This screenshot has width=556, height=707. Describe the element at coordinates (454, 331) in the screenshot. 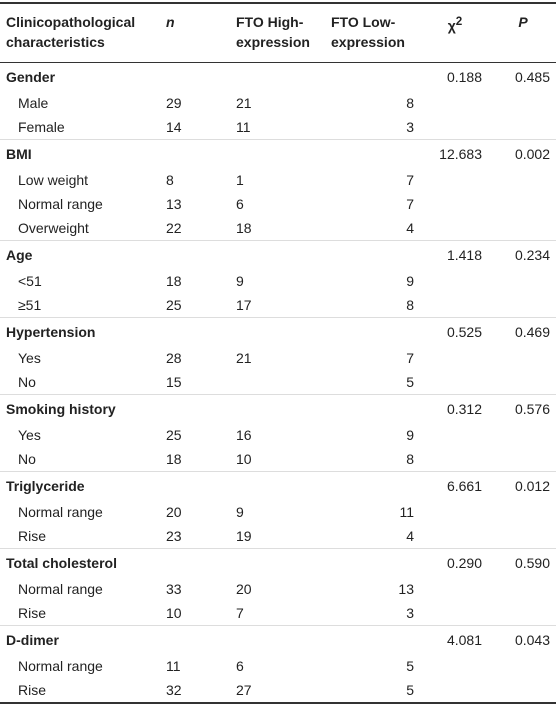

I see `chi2-cell: 0.525` at that location.